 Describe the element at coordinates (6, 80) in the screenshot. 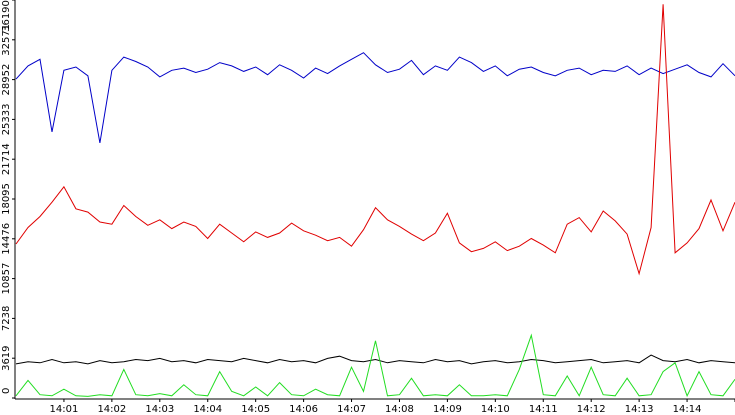

I see `y-tick-label: 28952` at that location.